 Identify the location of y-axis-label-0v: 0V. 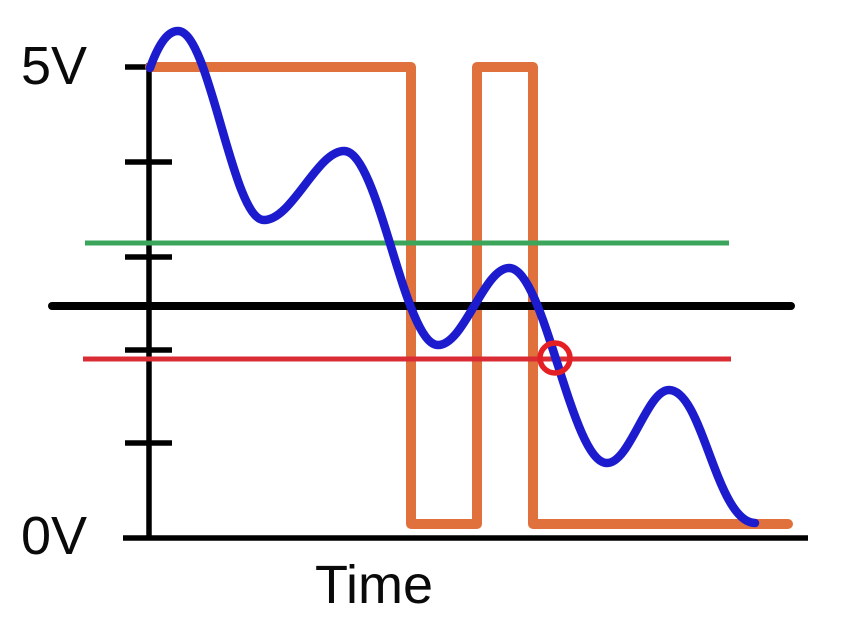
(54, 536).